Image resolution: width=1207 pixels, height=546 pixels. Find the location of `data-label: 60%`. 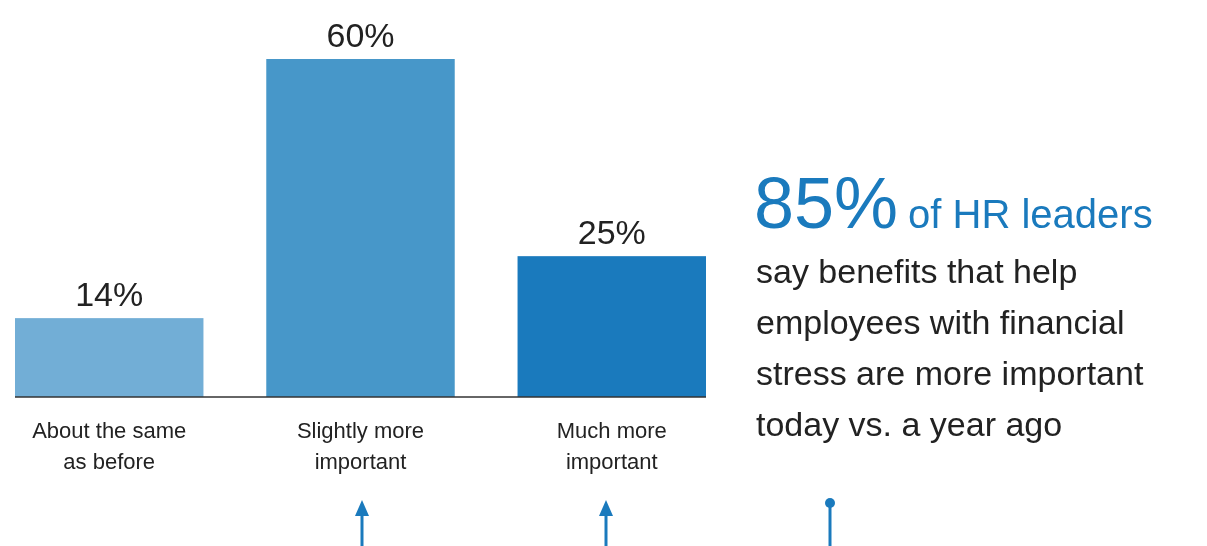

data-label: 60% is located at coordinates (360, 35).